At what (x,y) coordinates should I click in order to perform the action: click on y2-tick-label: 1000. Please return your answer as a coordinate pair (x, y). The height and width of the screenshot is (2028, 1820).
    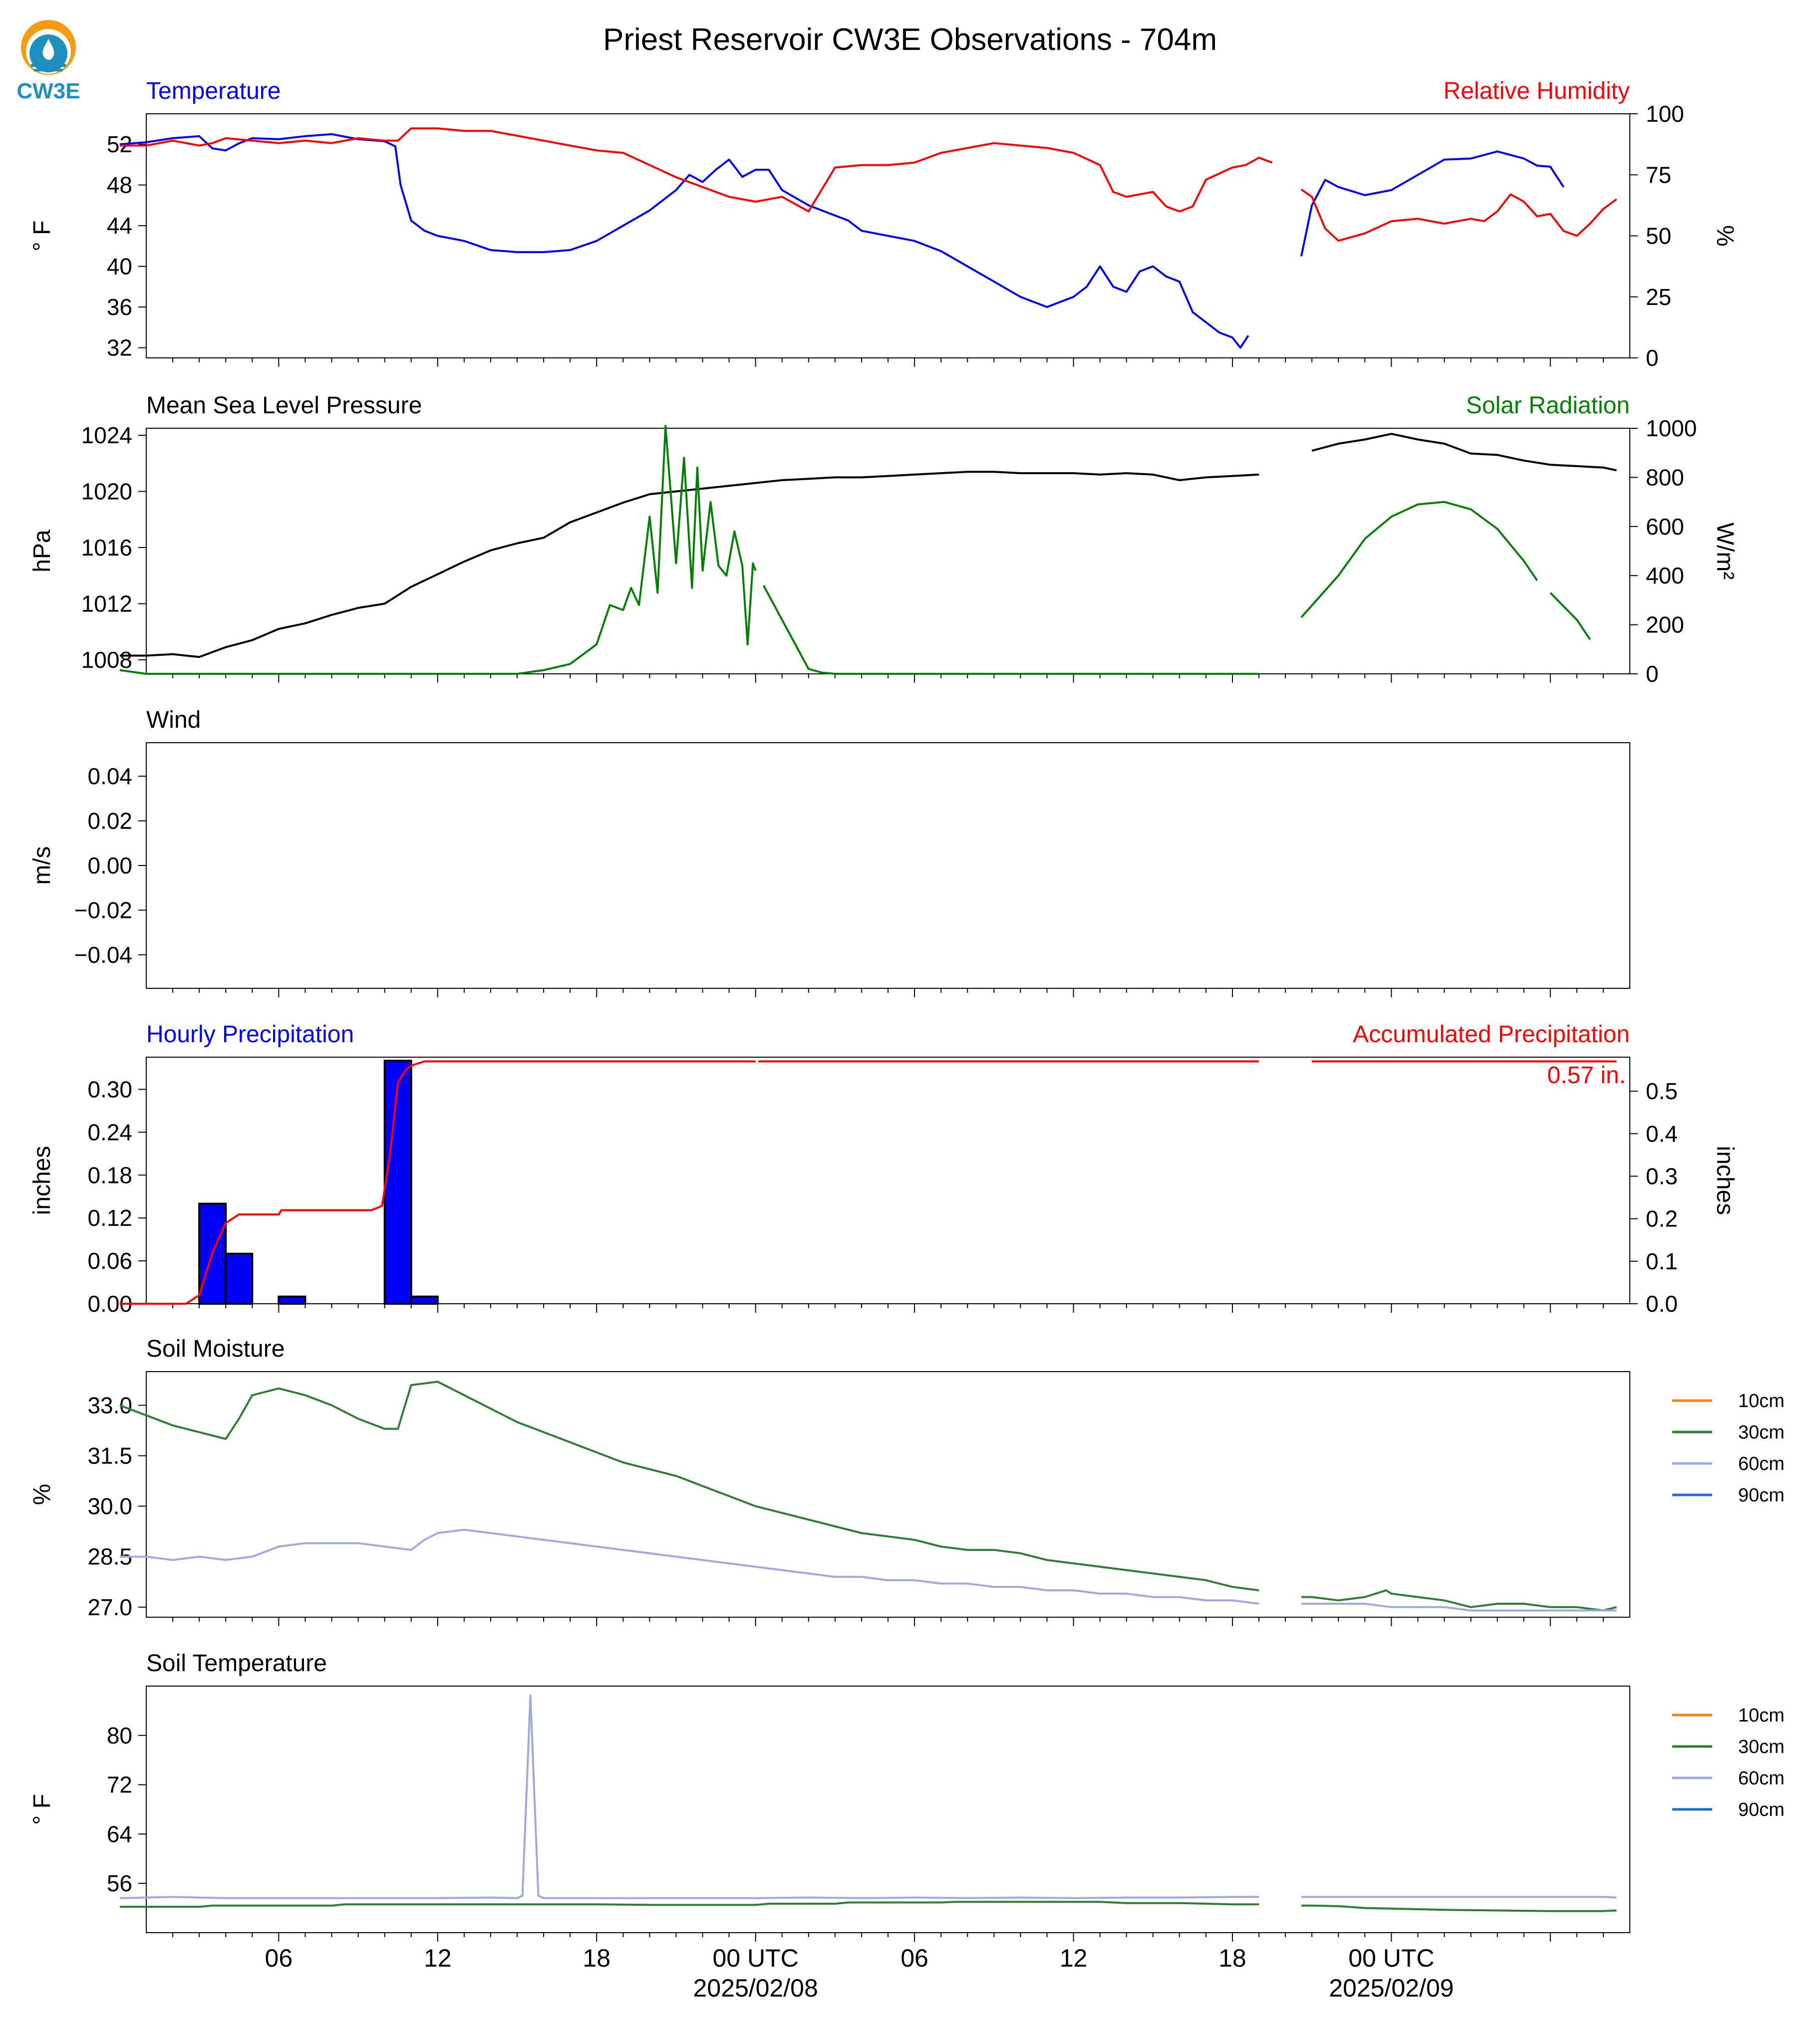
    Looking at the image, I should click on (1671, 428).